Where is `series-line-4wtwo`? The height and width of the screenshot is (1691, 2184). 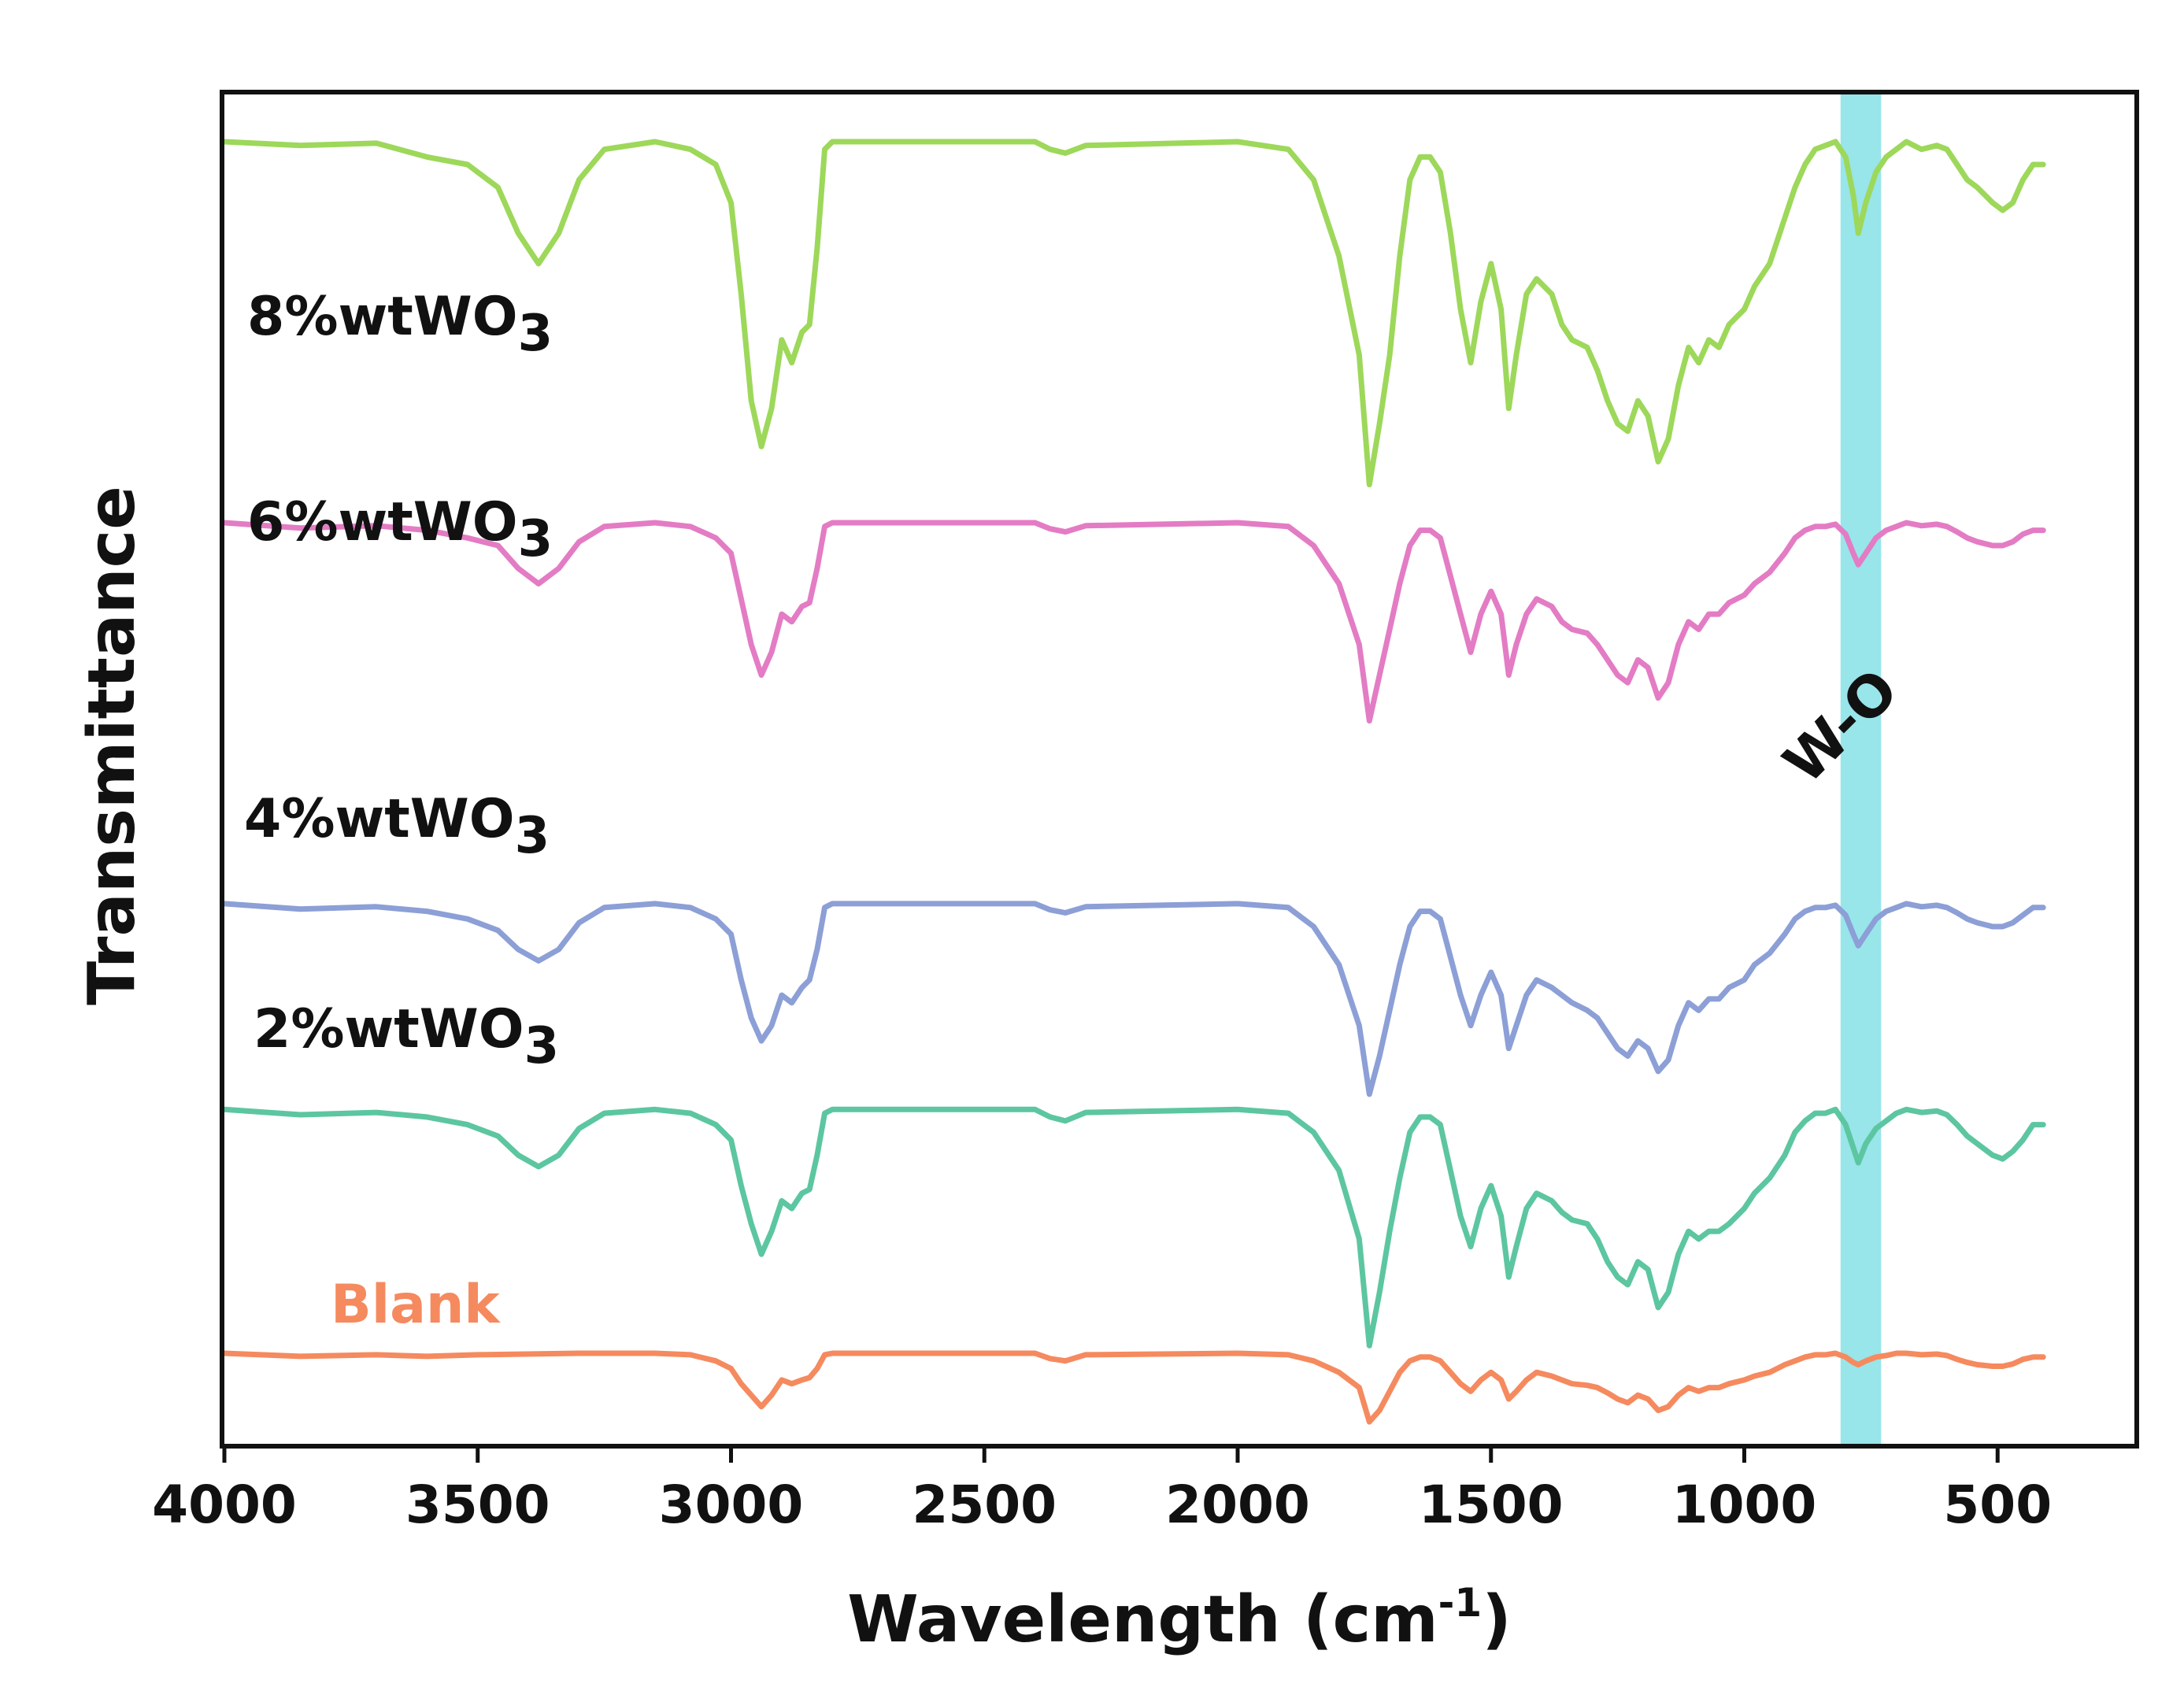
series-line-4wtwo is located at coordinates (1133, 999).